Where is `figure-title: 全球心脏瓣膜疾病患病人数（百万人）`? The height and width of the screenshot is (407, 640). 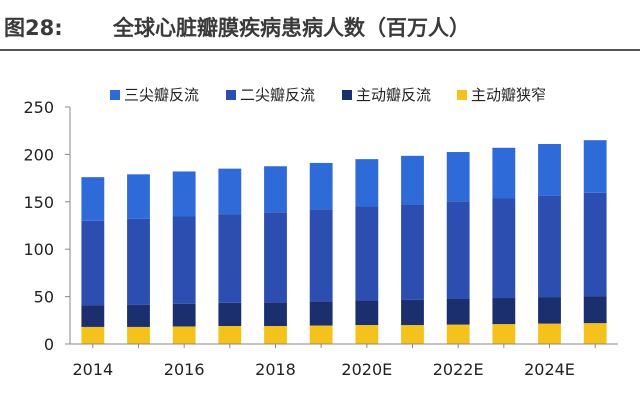
figure-title: 全球心脏瓣膜疾病患病人数（百万人） is located at coordinates (291, 28).